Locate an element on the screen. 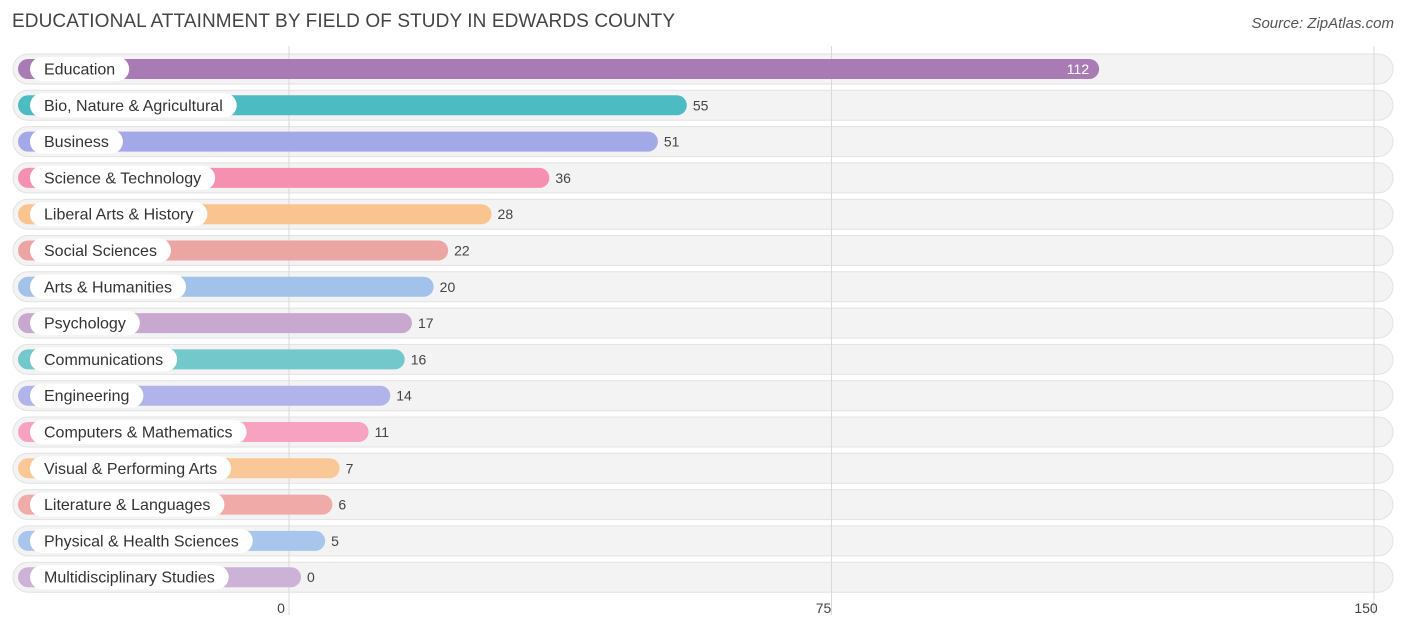 The width and height of the screenshot is (1406, 631). label-pill-business is located at coordinates (76, 141).